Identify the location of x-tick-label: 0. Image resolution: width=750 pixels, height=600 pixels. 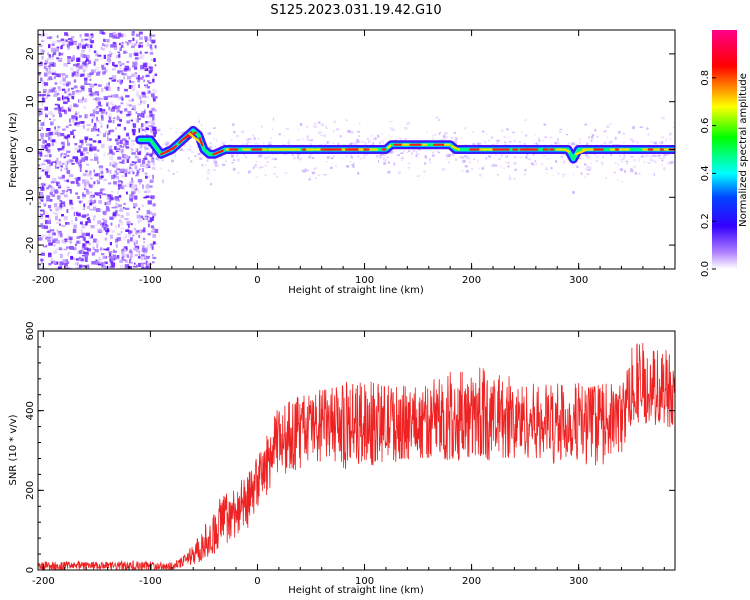
(257, 280).